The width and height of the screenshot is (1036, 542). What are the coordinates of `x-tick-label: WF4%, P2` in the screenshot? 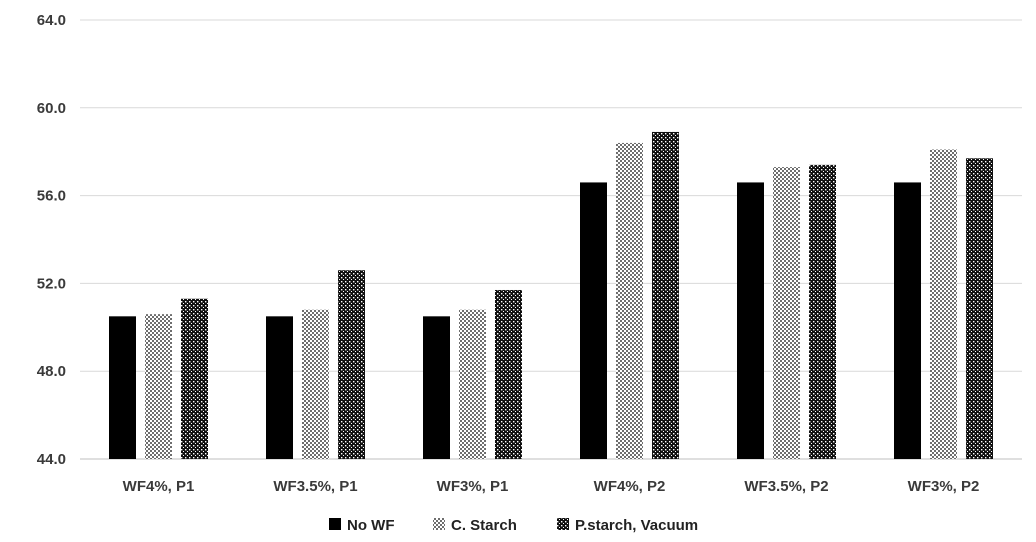 It's located at (630, 486).